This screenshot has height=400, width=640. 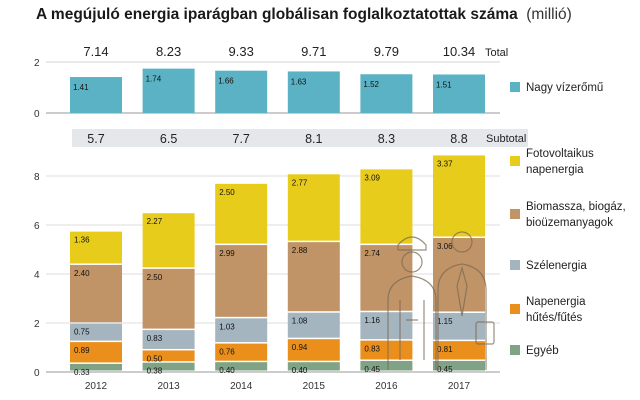 What do you see at coordinates (462, 242) in the screenshot?
I see `worker2-head-icon` at bounding box center [462, 242].